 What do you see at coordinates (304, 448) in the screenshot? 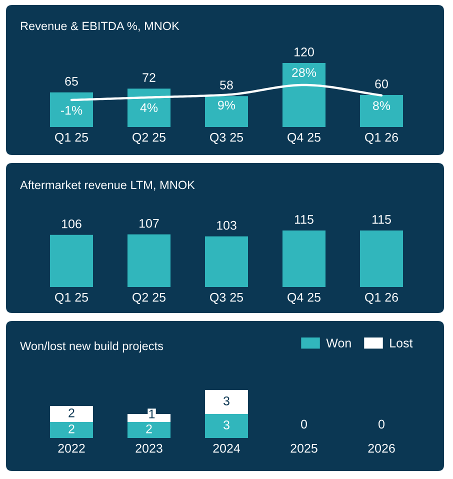
I see `x-tick-label: 2025` at bounding box center [304, 448].